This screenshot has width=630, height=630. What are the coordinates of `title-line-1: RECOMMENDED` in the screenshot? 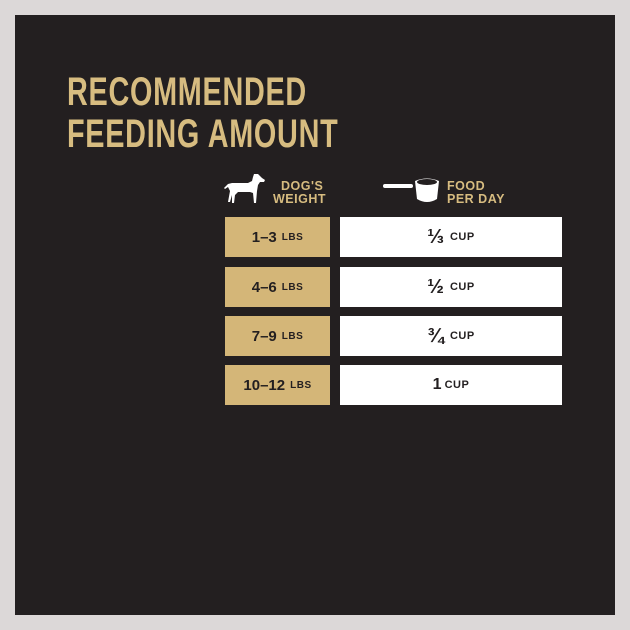 It's located at (187, 92).